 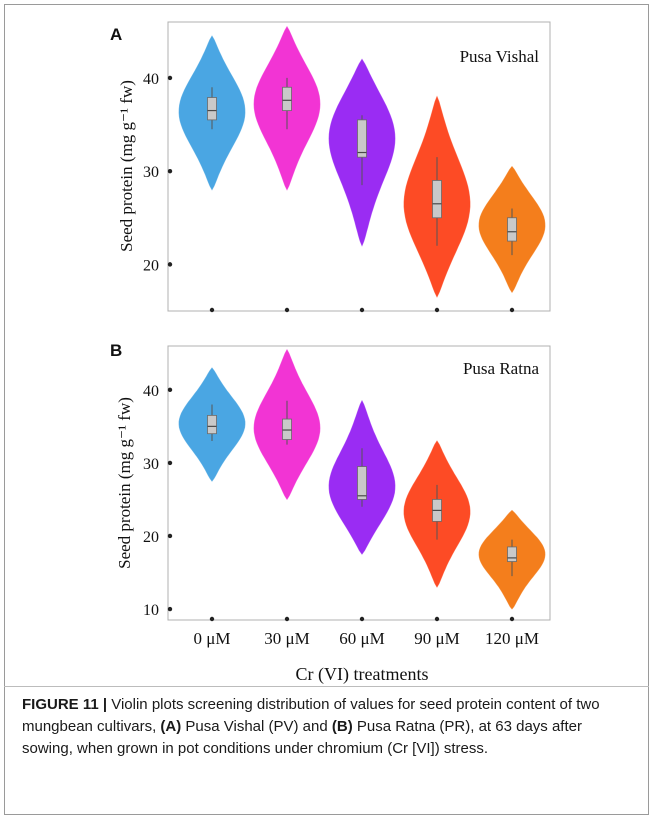 What do you see at coordinates (124, 483) in the screenshot?
I see `panel-b-ylabel: Seed protein (mg g⁻¹ fw)` at bounding box center [124, 483].